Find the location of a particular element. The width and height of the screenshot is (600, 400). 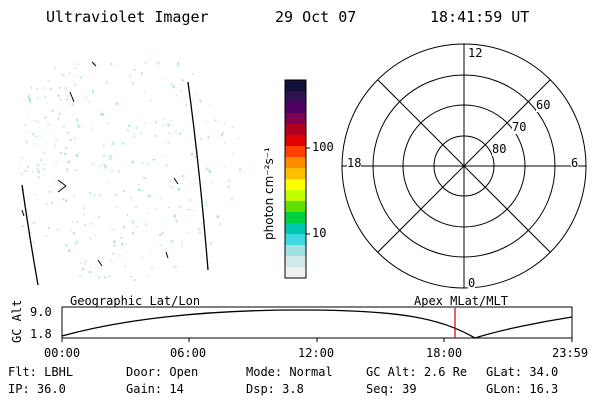

instrument-title: Ultraviolet Imager is located at coordinates (127, 17).